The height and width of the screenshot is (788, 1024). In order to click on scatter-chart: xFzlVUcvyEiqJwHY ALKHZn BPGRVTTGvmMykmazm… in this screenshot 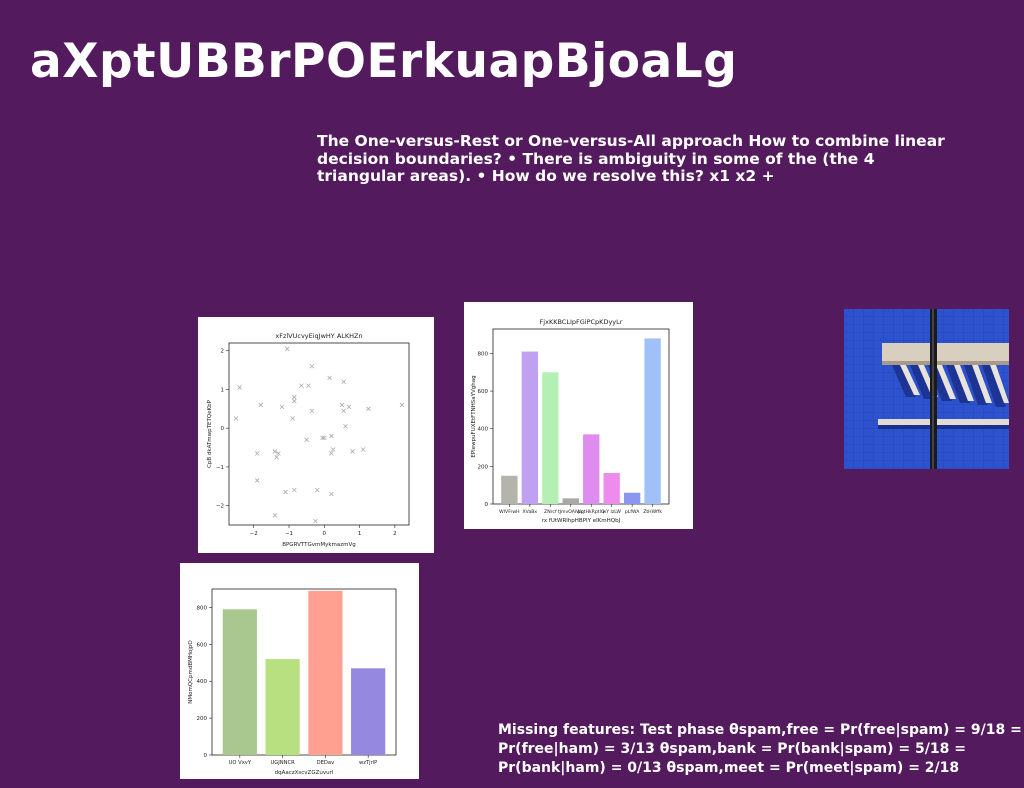, I will do `click(316, 435)`.